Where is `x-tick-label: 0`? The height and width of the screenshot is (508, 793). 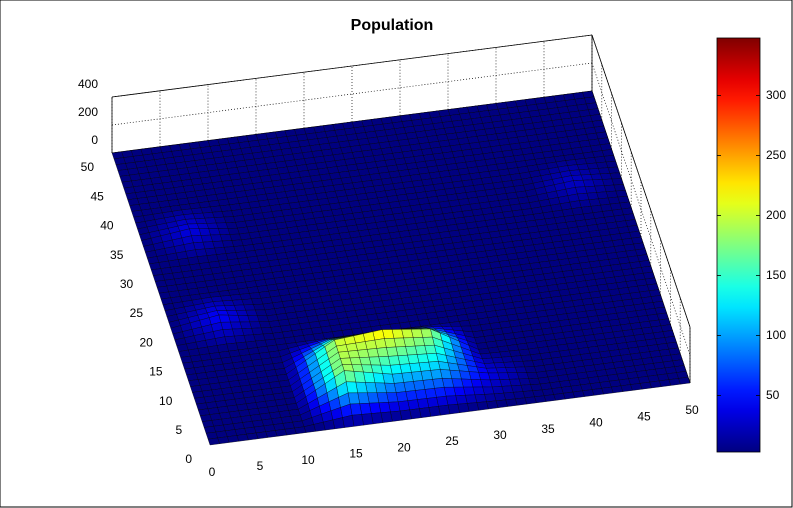
x-tick-label: 0 is located at coordinates (212, 472).